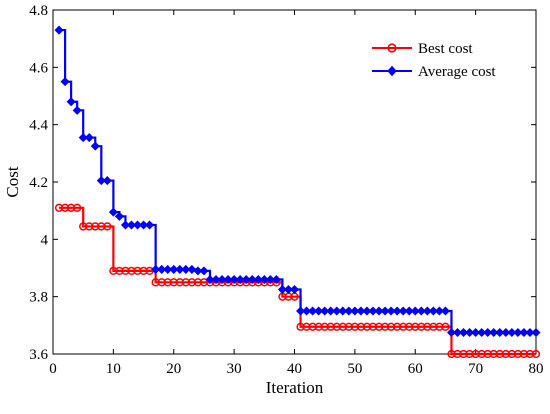 This screenshot has width=550, height=414. What do you see at coordinates (445, 49) in the screenshot?
I see `legend-label-best-cost: Best cost` at bounding box center [445, 49].